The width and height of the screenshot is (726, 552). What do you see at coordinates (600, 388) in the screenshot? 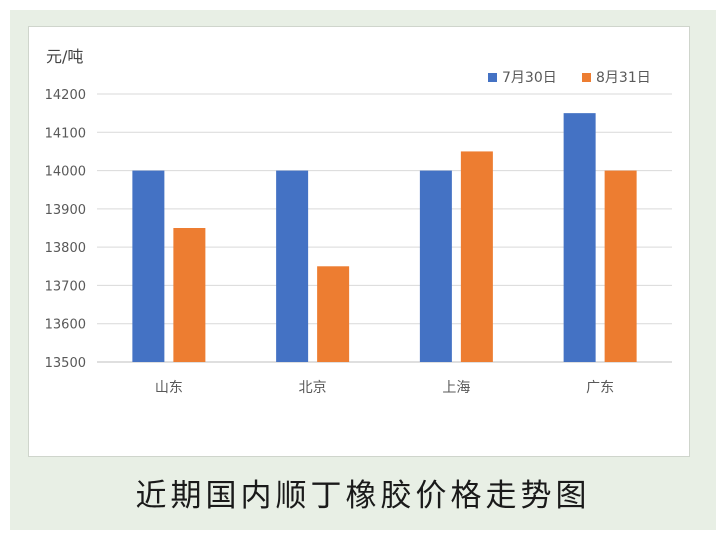
I see `x-tick-label: 广东` at bounding box center [600, 388].